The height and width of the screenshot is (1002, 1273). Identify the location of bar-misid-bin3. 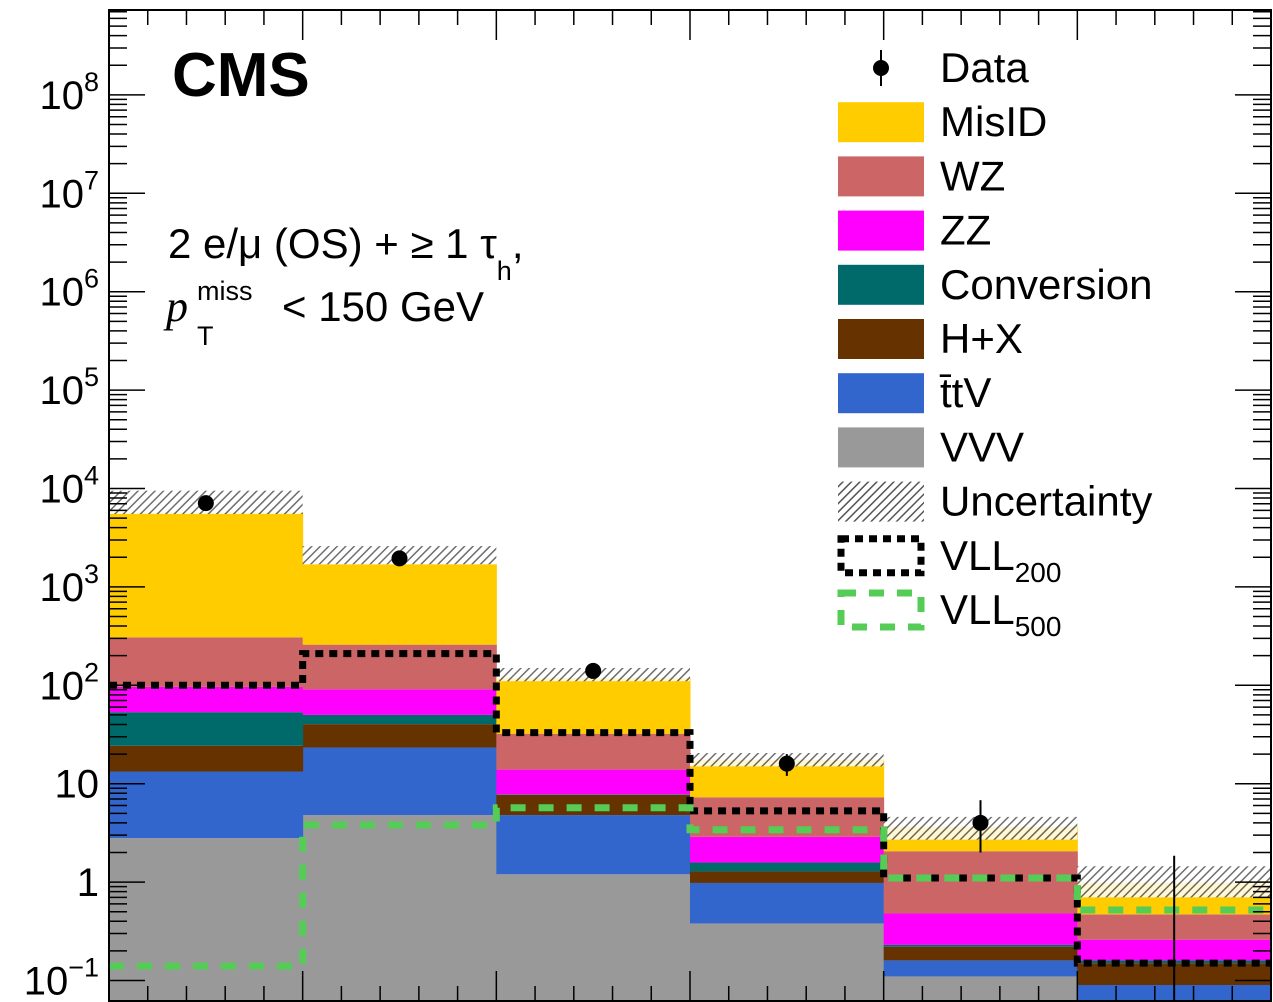
(593, 705).